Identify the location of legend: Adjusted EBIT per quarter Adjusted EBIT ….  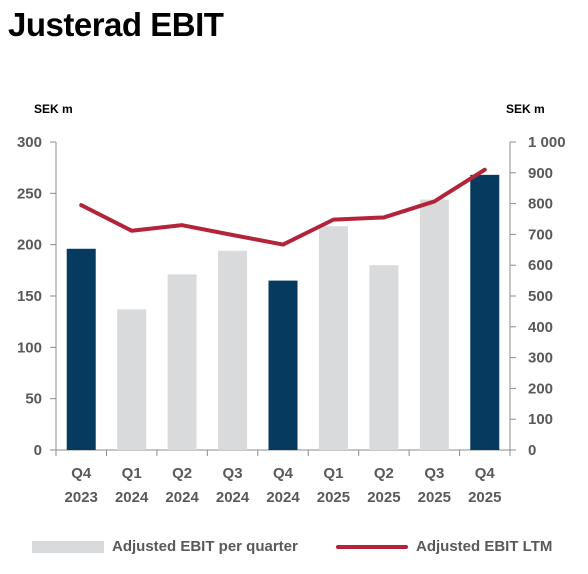
(294, 549).